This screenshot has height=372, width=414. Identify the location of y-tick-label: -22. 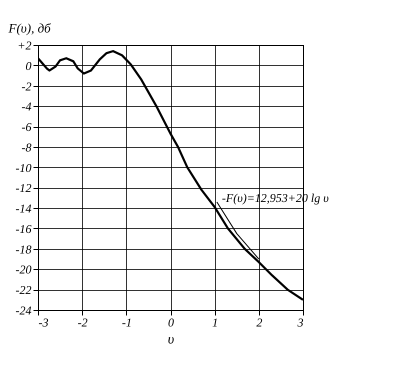
(24, 290).